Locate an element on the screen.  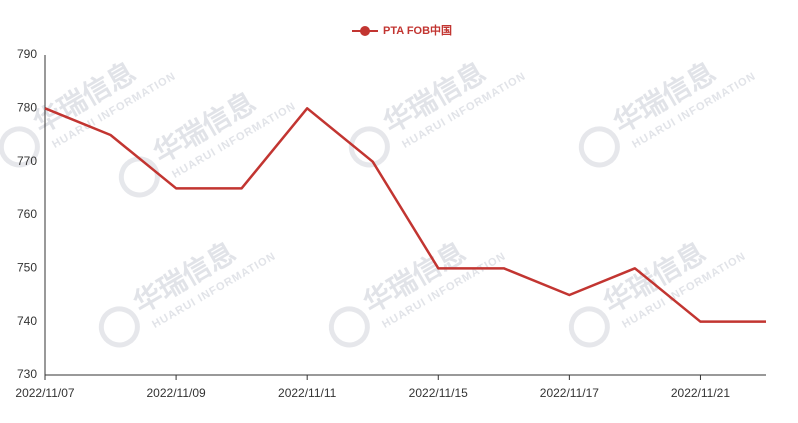
y-tick-label: 740 is located at coordinates (27, 321).